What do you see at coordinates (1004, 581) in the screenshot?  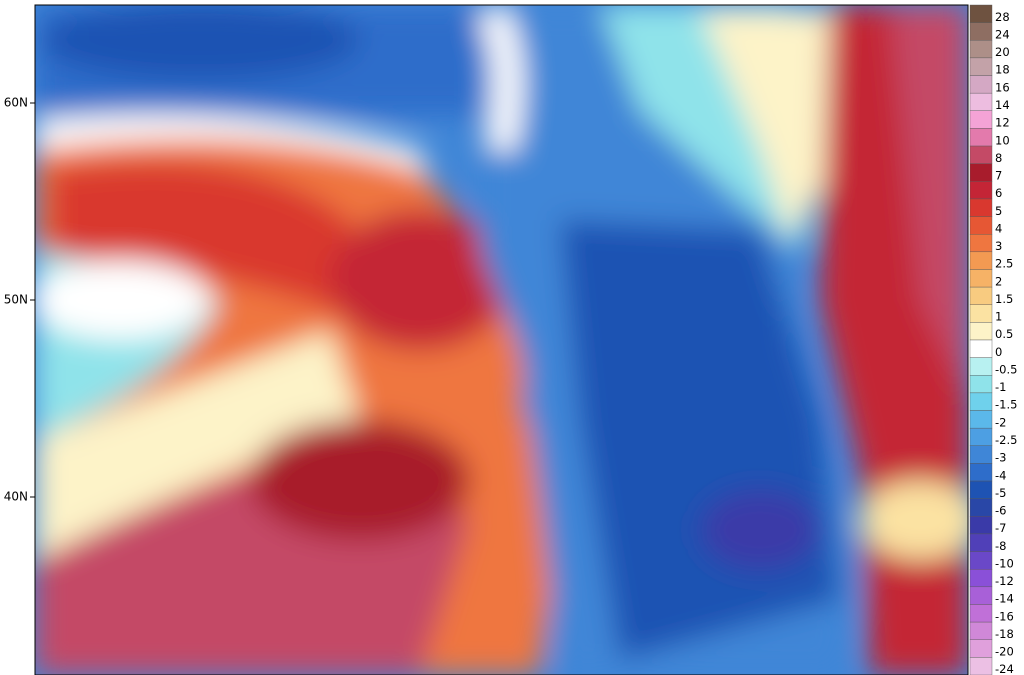 I see `legend-label: -12` at bounding box center [1004, 581].